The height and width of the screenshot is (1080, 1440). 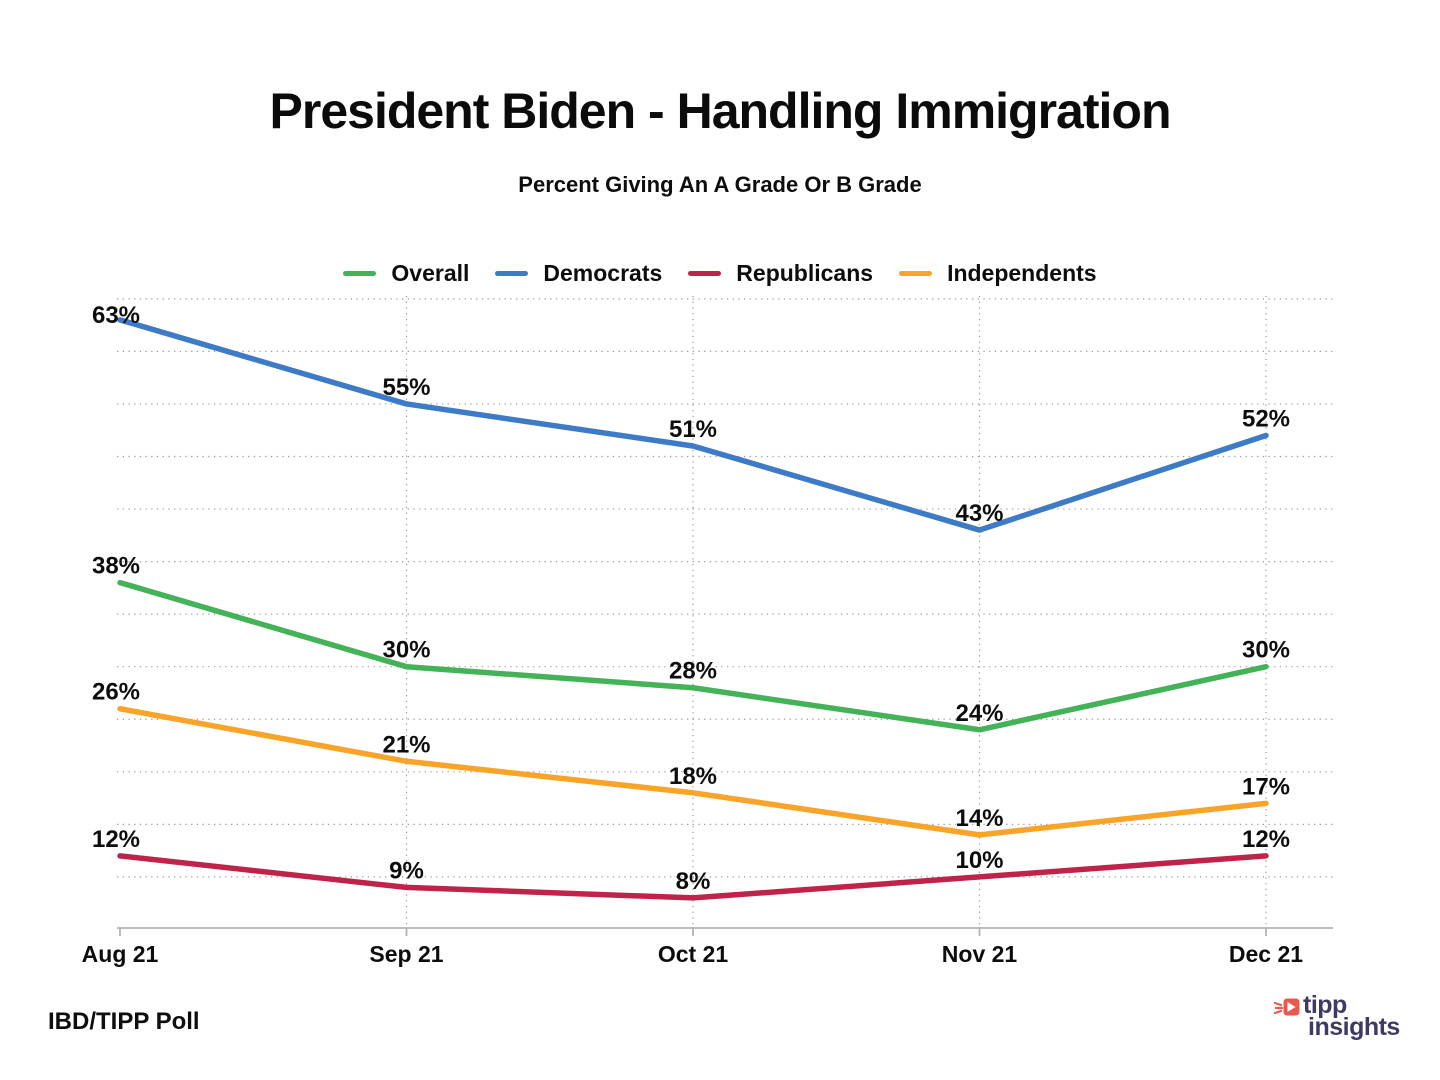 I want to click on x-tick-labels: Aug 21 Sep 21 Oct 21 Nov 21 Dec 21, so click(x=693, y=954).